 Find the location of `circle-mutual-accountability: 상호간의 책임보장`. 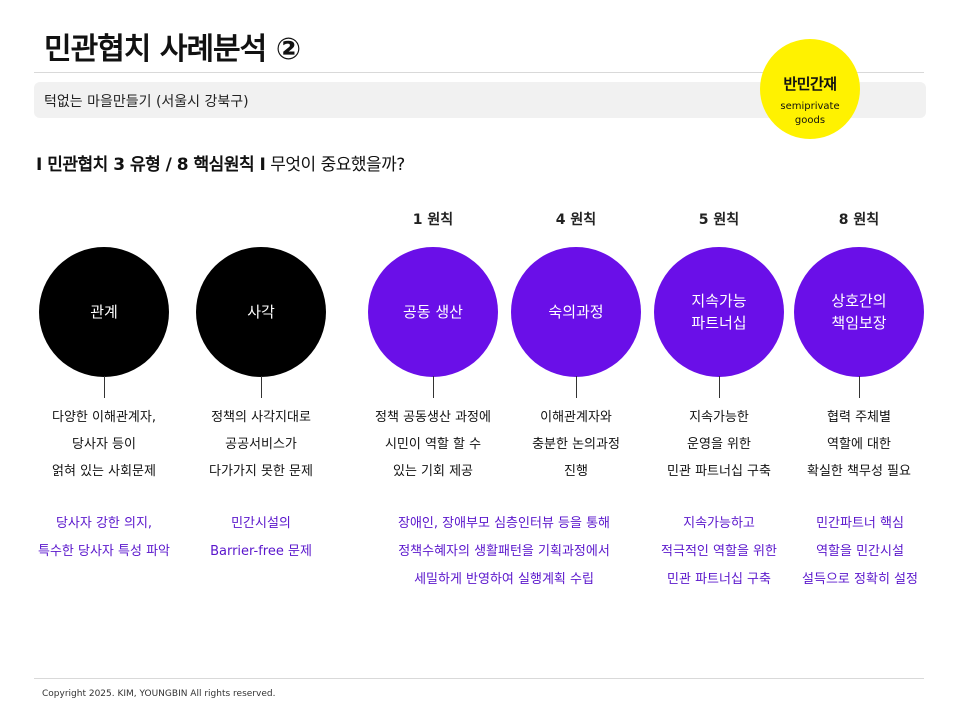

circle-mutual-accountability: 상호간의 책임보장 is located at coordinates (859, 312).